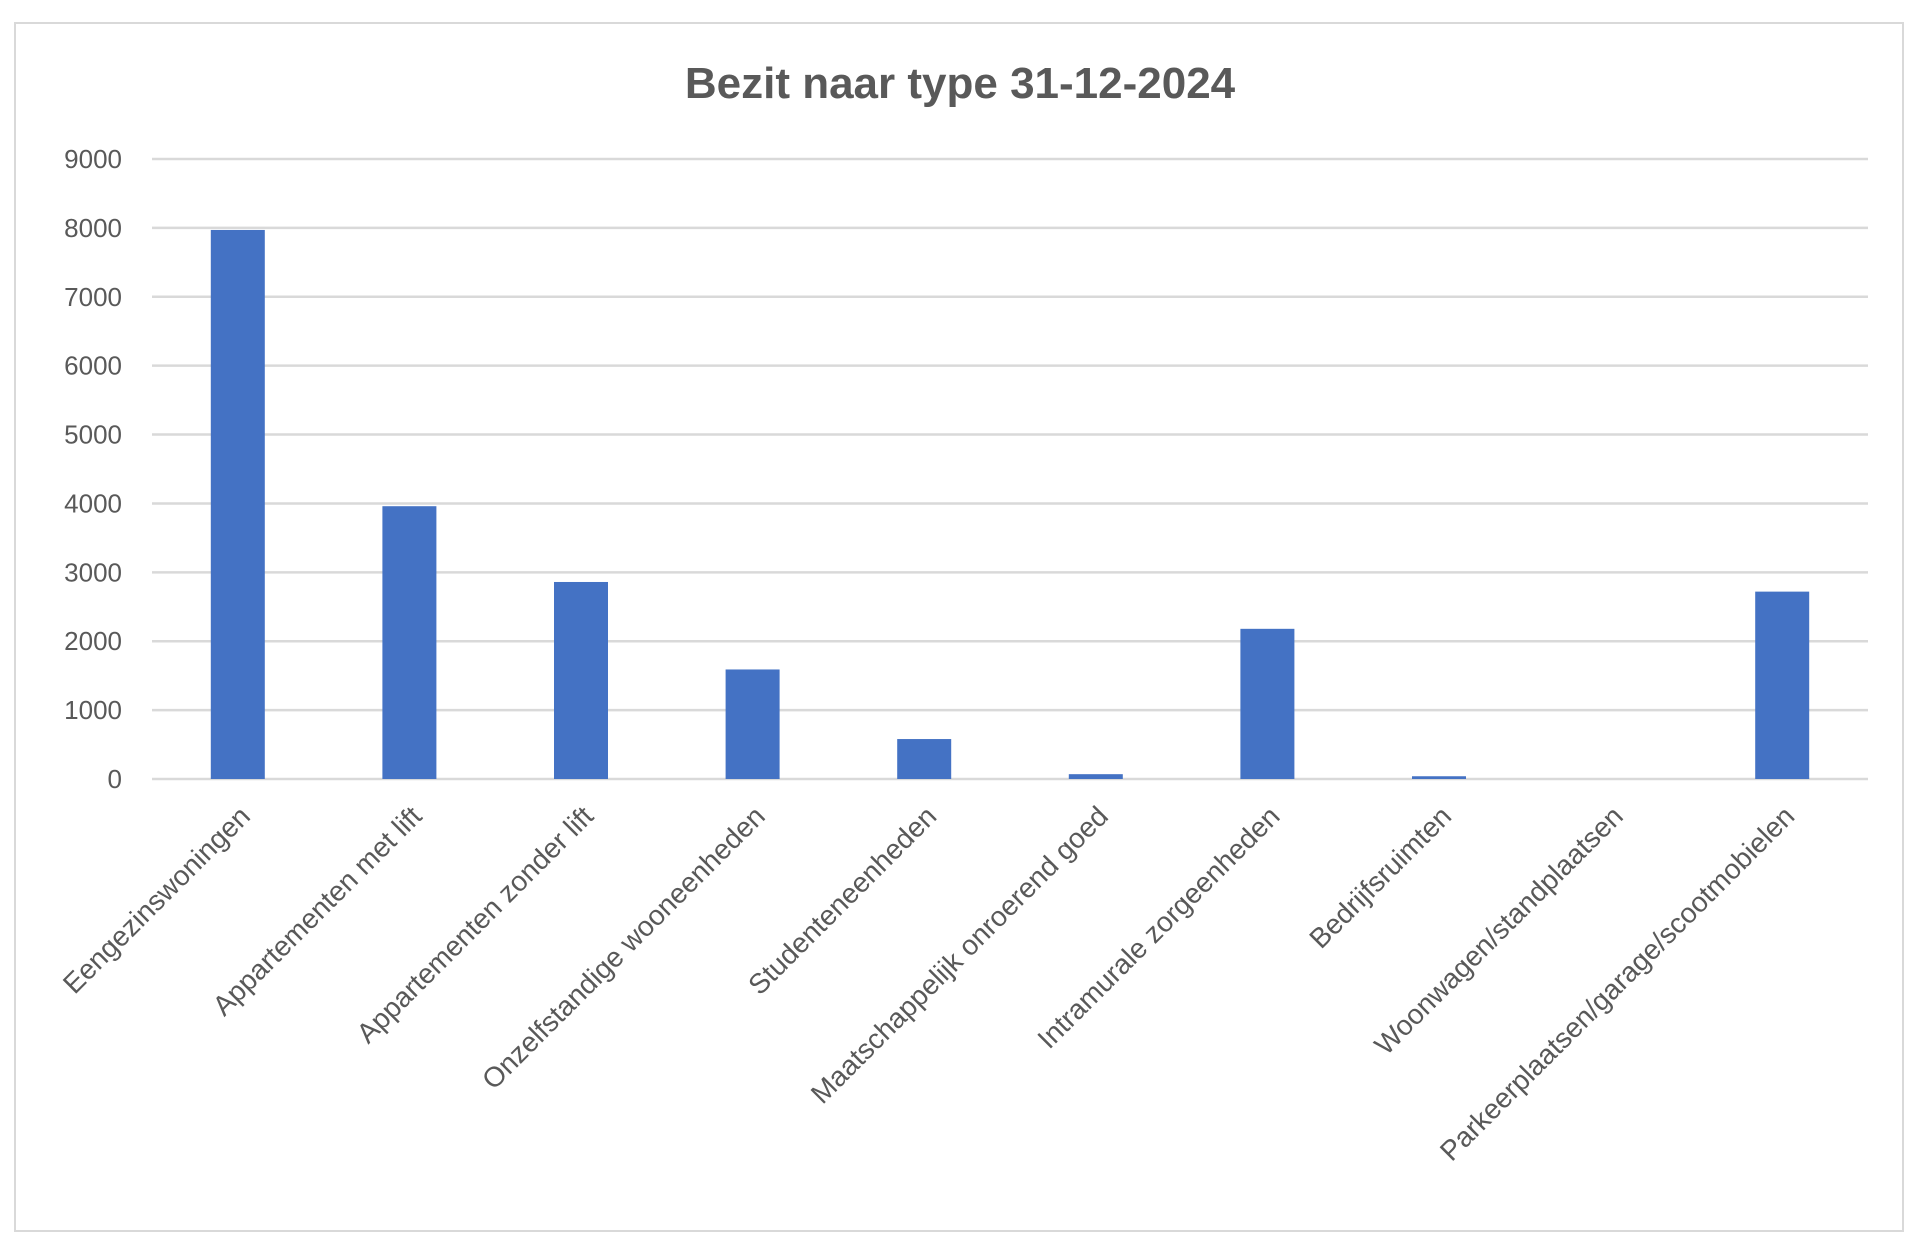 The height and width of the screenshot is (1248, 1920). Describe the element at coordinates (960, 83) in the screenshot. I see `chart-title: Bezit naar type 31-12-2024` at that location.